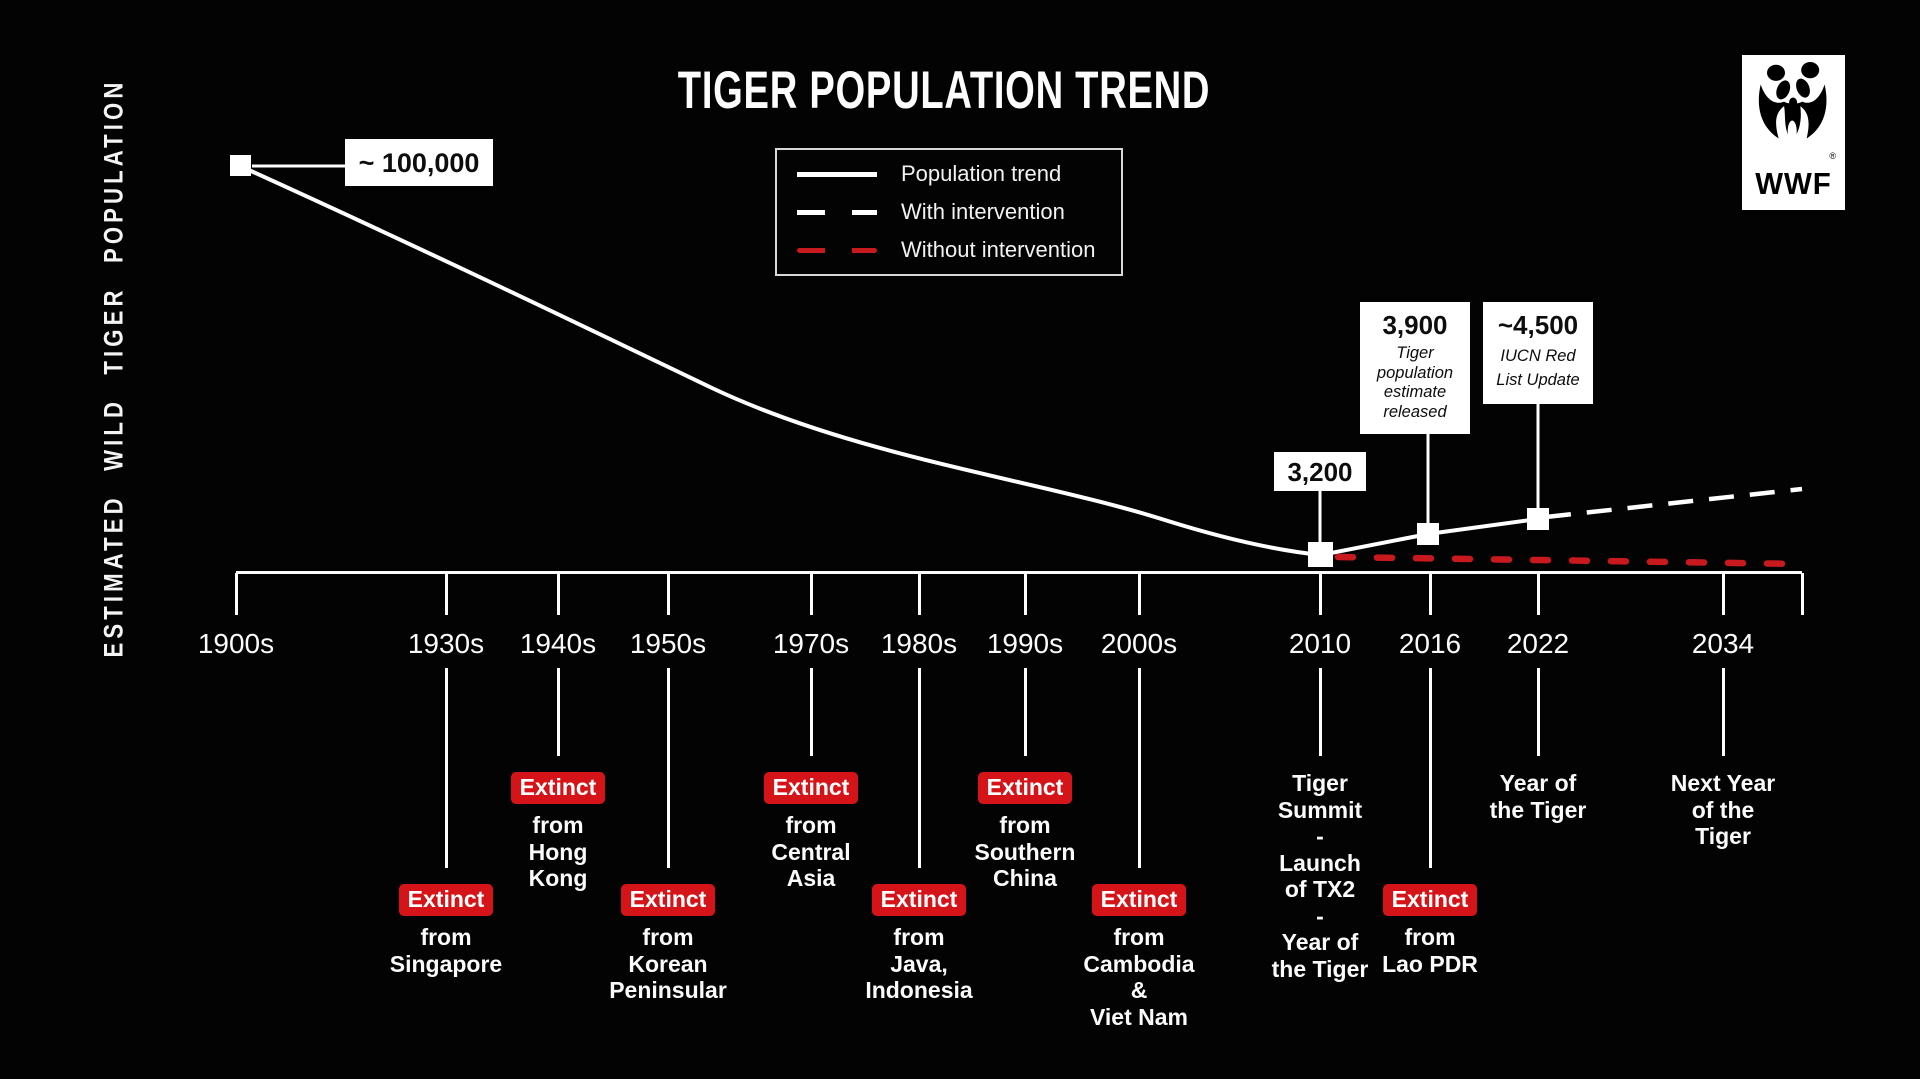  What do you see at coordinates (837, 212) in the screenshot?
I see `dashed-white-swatch` at bounding box center [837, 212].